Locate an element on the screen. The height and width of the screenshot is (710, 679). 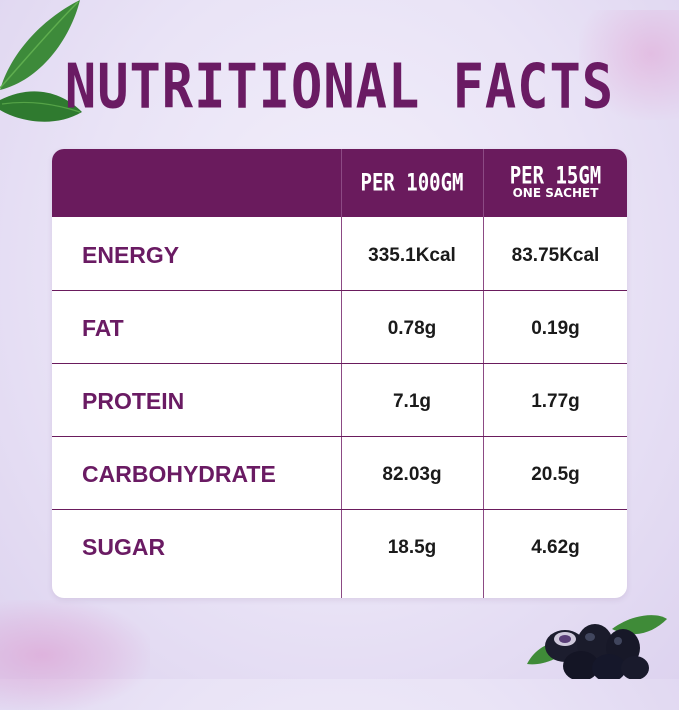
cell-sugar-per-100gm: 18.5g is located at coordinates (412, 547).